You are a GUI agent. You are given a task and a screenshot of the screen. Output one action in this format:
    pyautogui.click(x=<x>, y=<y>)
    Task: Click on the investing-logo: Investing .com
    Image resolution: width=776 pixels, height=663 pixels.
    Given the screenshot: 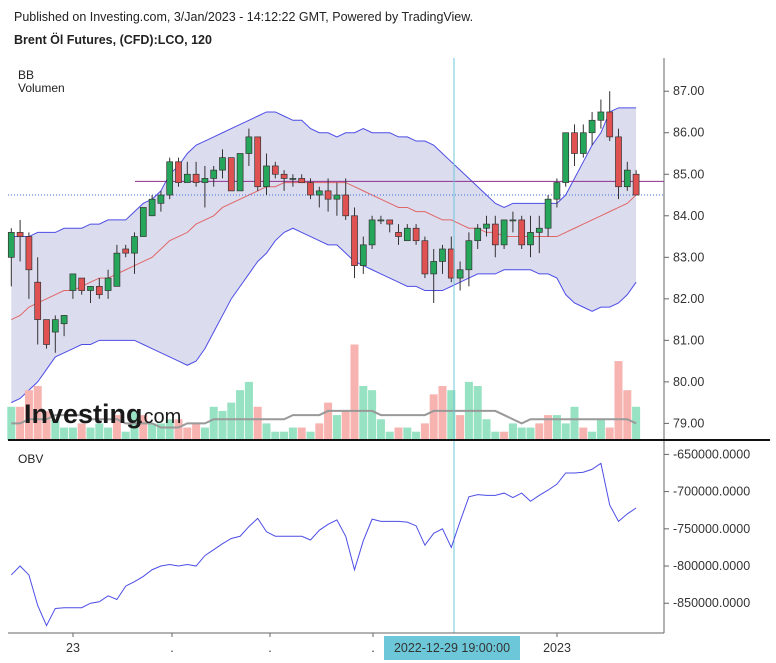 What is the action you would take?
    pyautogui.click(x=102, y=414)
    